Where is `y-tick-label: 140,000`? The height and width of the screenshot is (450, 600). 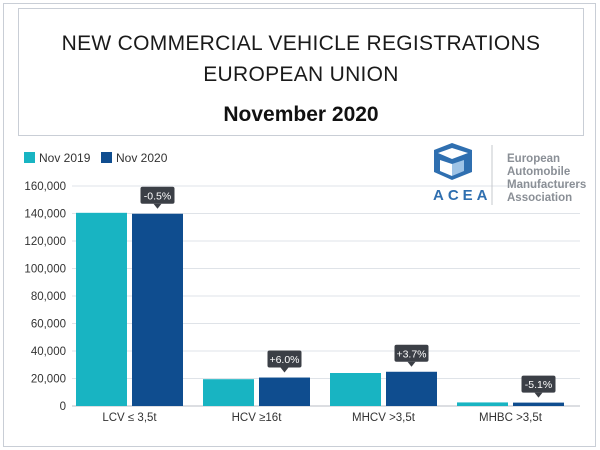 y-tick-label: 140,000 is located at coordinates (45, 215).